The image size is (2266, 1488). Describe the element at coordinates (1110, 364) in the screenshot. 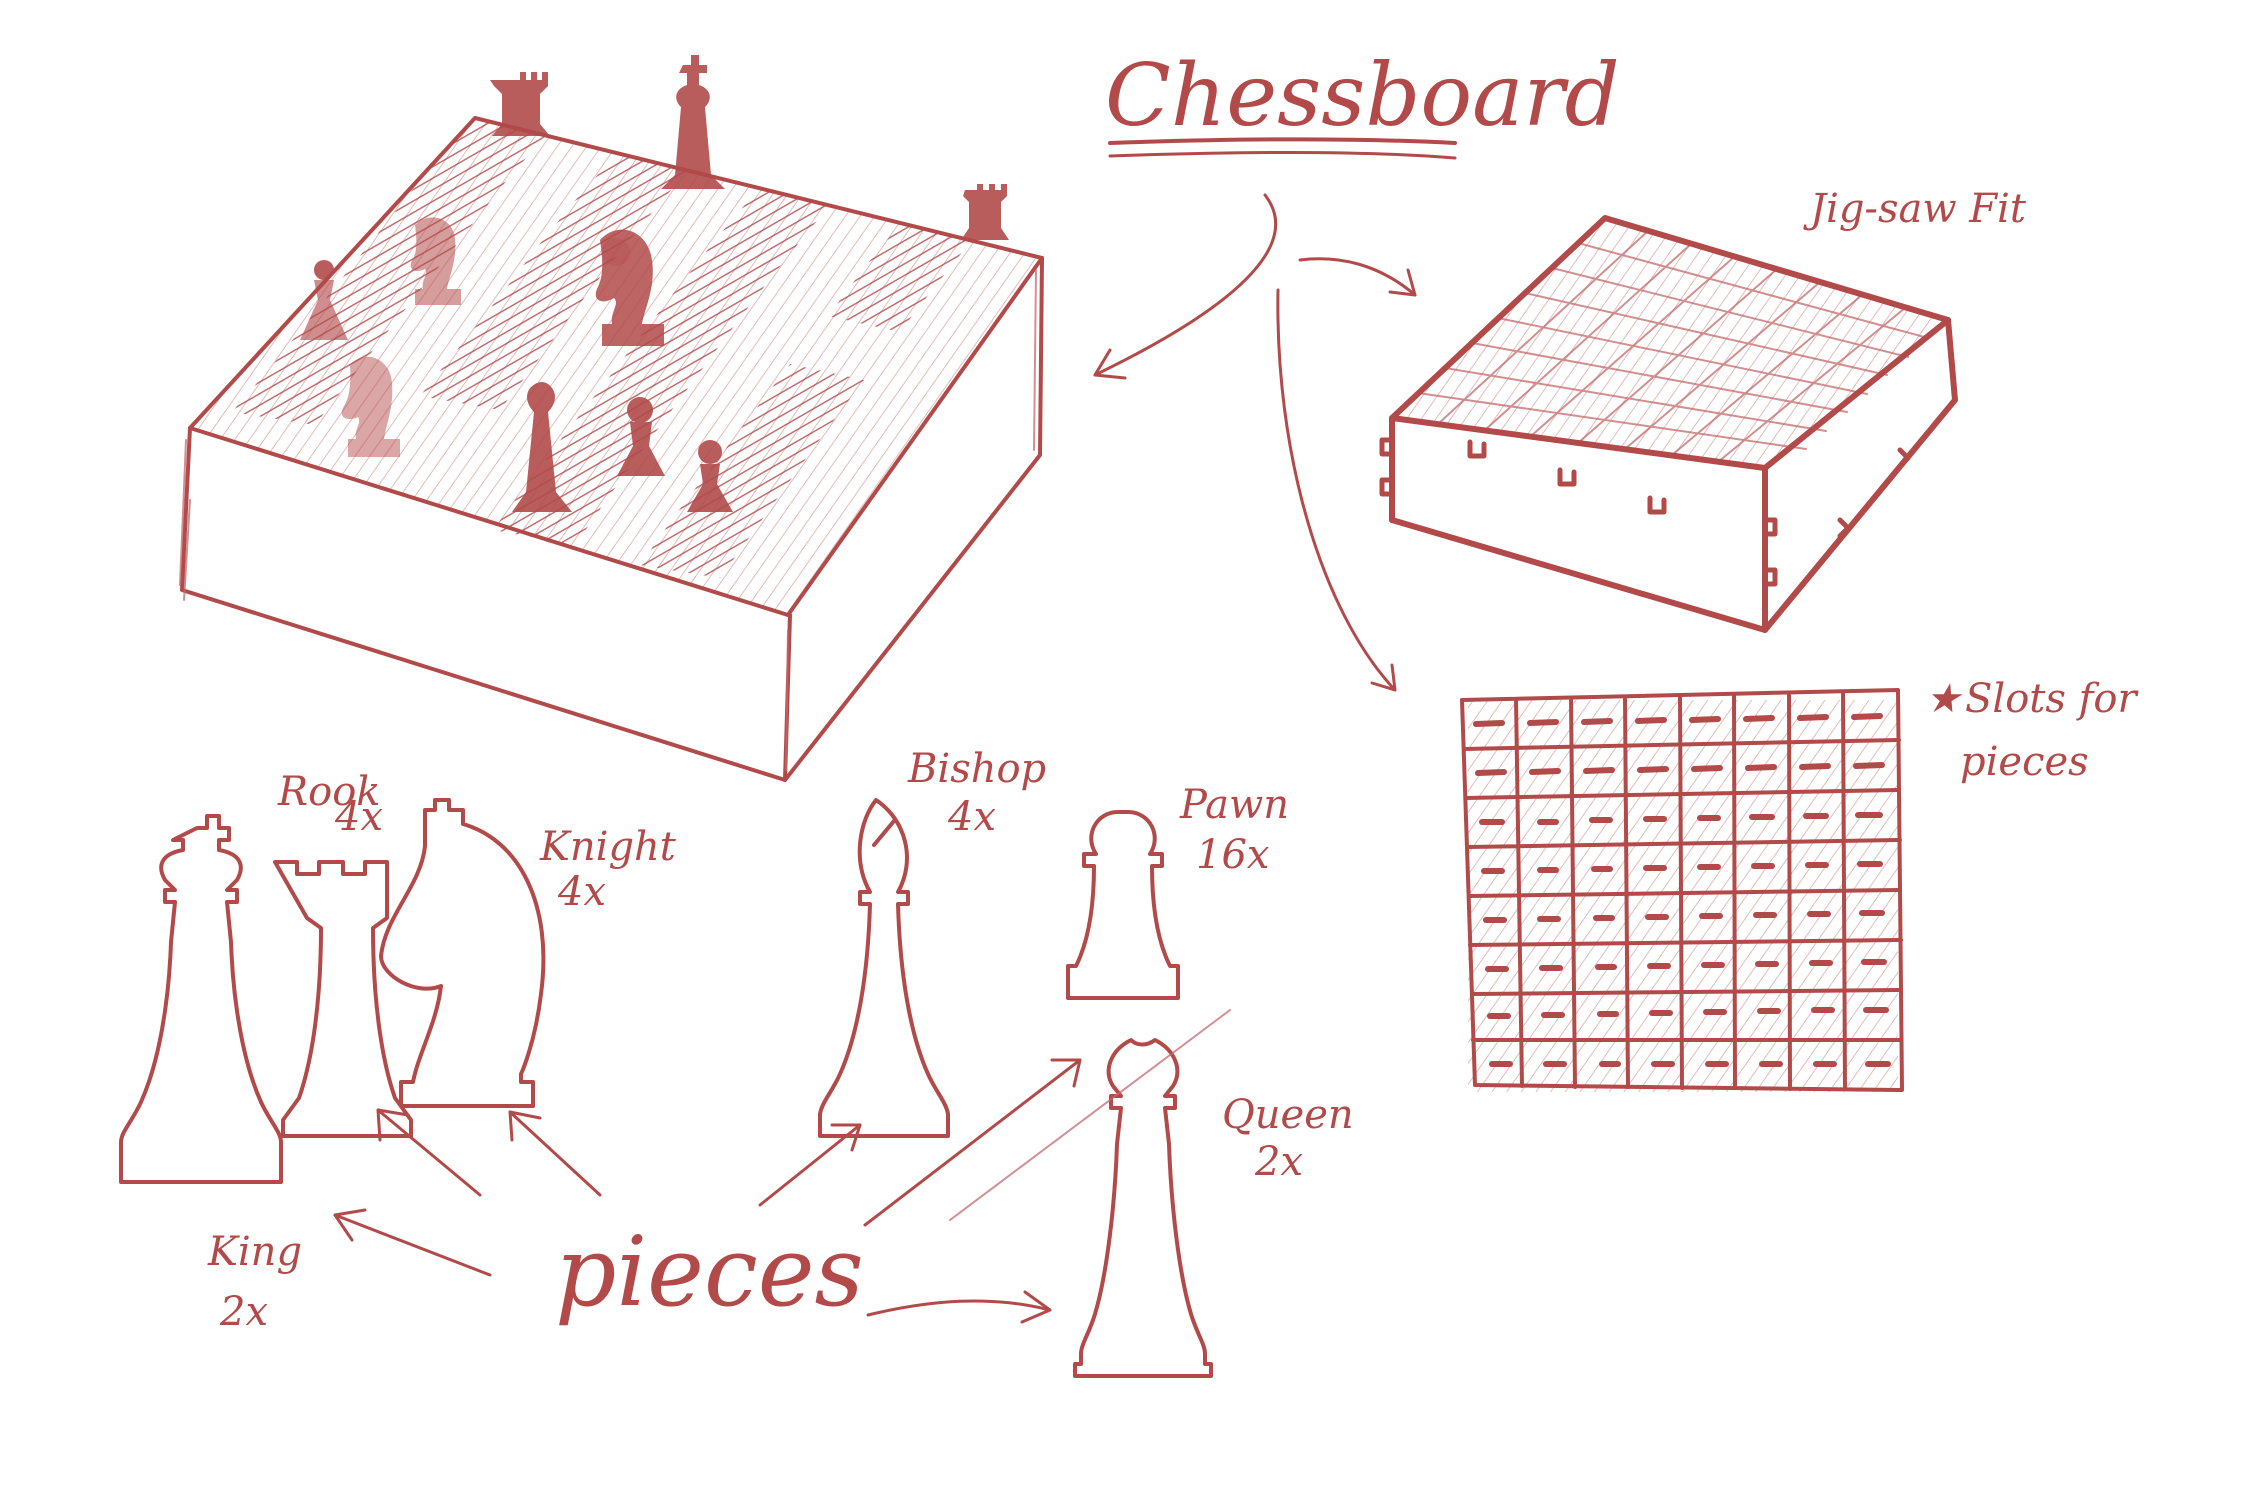

I see `arrow-to-board-head` at that location.